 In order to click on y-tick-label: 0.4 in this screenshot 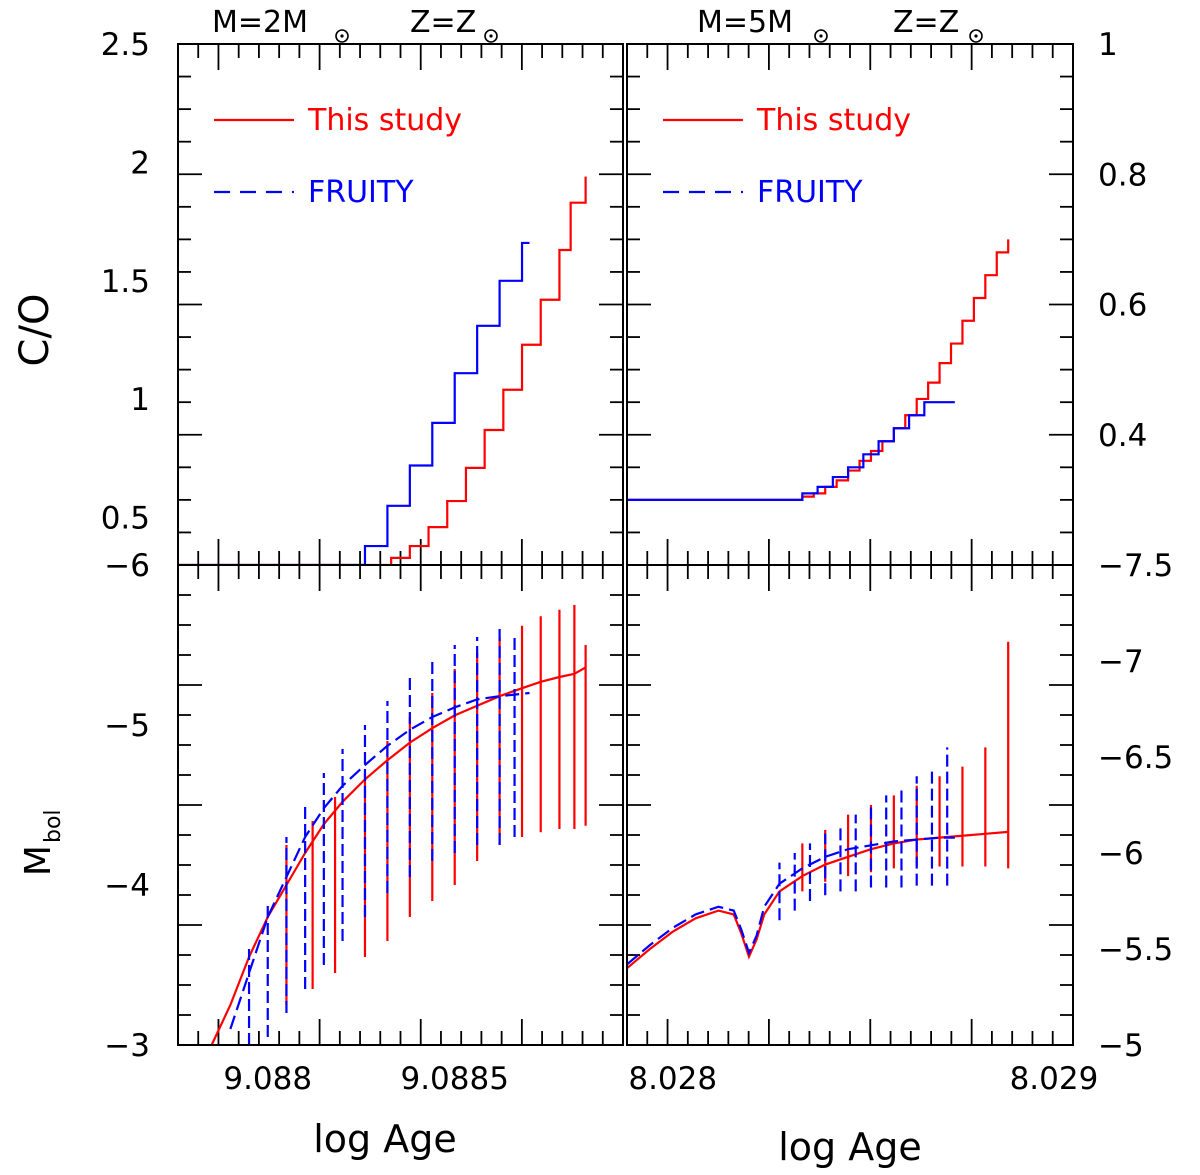, I will do `click(1122, 436)`.